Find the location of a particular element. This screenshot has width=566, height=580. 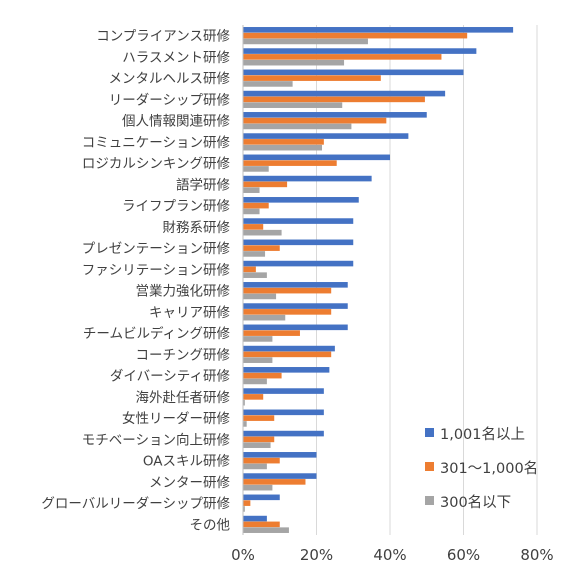

category-label: コンプライアンス研修 is located at coordinates (163, 37).